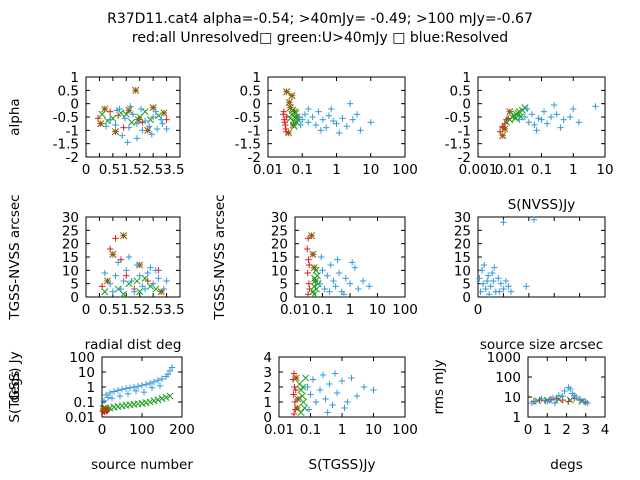 The width and height of the screenshot is (640, 480). What do you see at coordinates (478, 170) in the screenshot?
I see `x-tick-label: 0.001` at bounding box center [478, 170].